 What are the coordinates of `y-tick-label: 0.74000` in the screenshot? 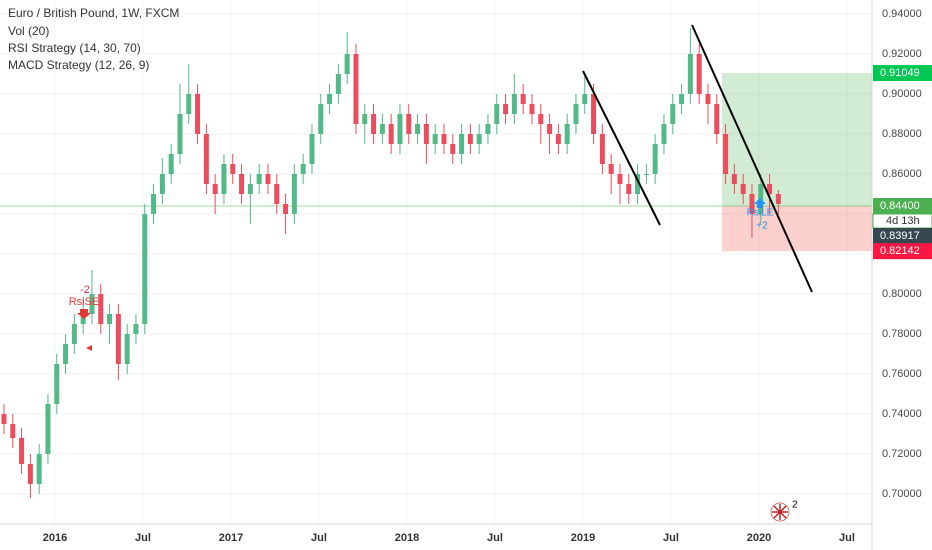 It's located at (902, 414).